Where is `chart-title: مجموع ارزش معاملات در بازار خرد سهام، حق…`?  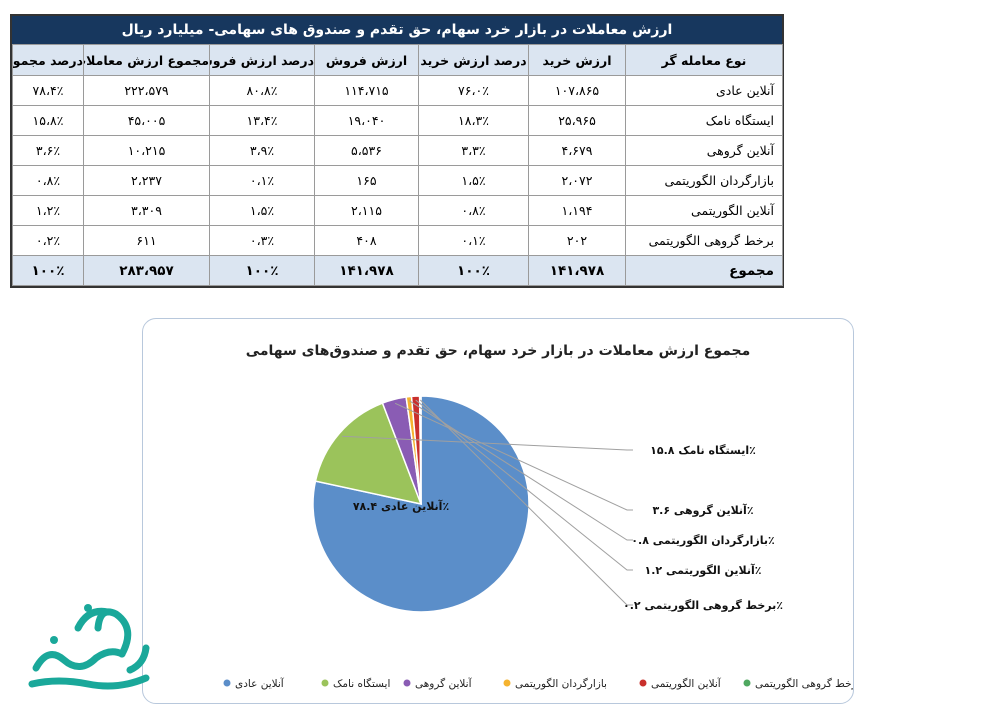
chart-title: مجموع ارزش معاملات در بازار خرد سهام، حق… is located at coordinates (498, 351).